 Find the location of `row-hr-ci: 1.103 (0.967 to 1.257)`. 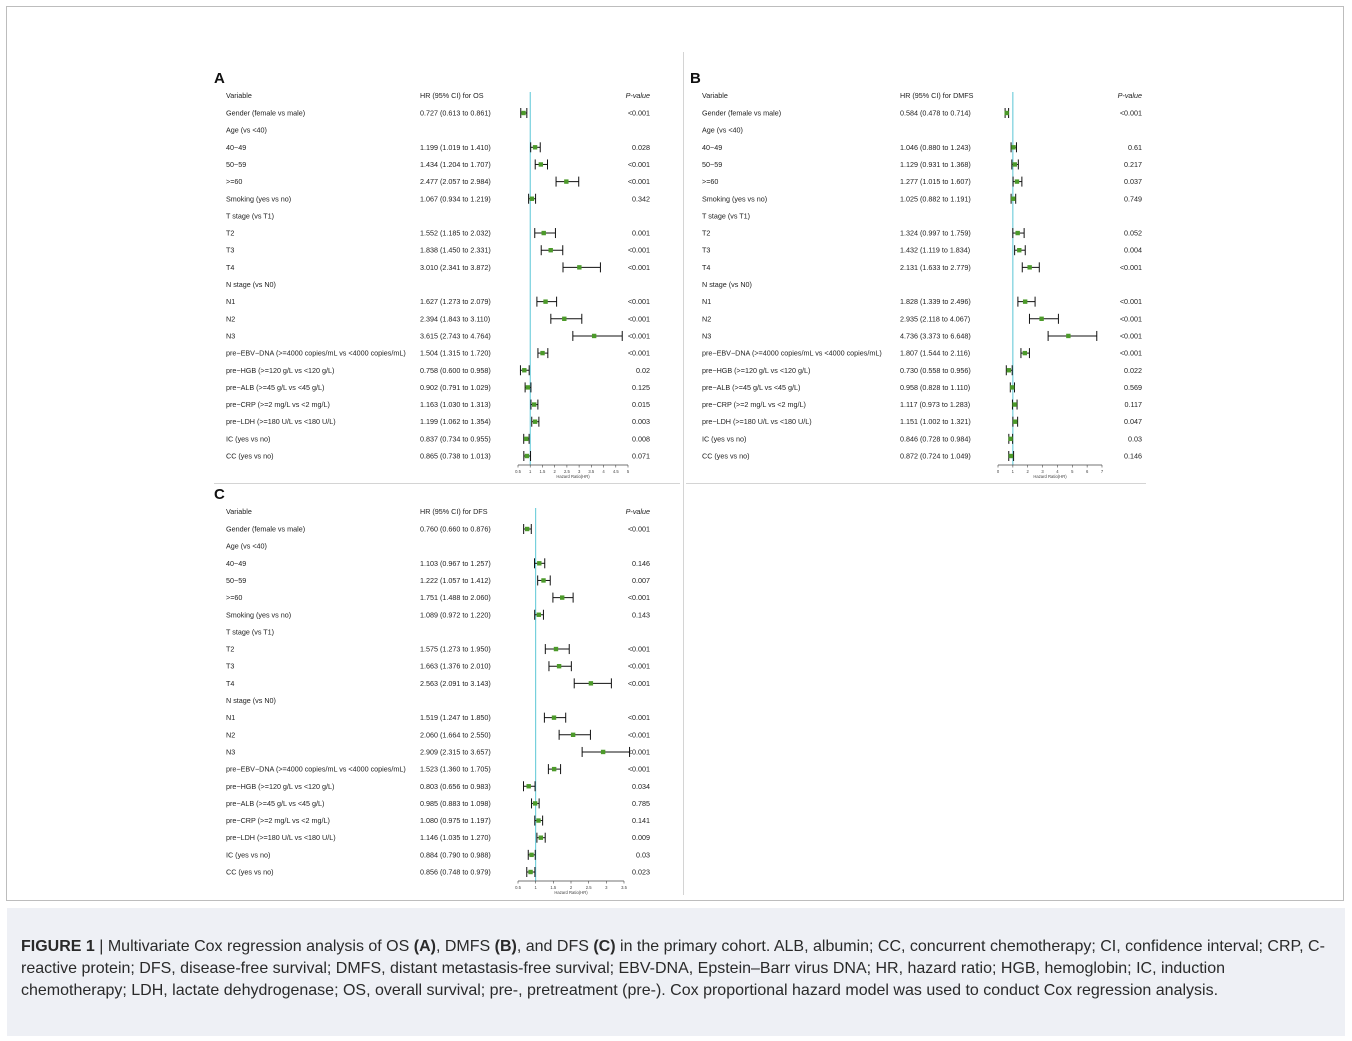

row-hr-ci: 1.103 (0.967 to 1.257) is located at coordinates (455, 563).